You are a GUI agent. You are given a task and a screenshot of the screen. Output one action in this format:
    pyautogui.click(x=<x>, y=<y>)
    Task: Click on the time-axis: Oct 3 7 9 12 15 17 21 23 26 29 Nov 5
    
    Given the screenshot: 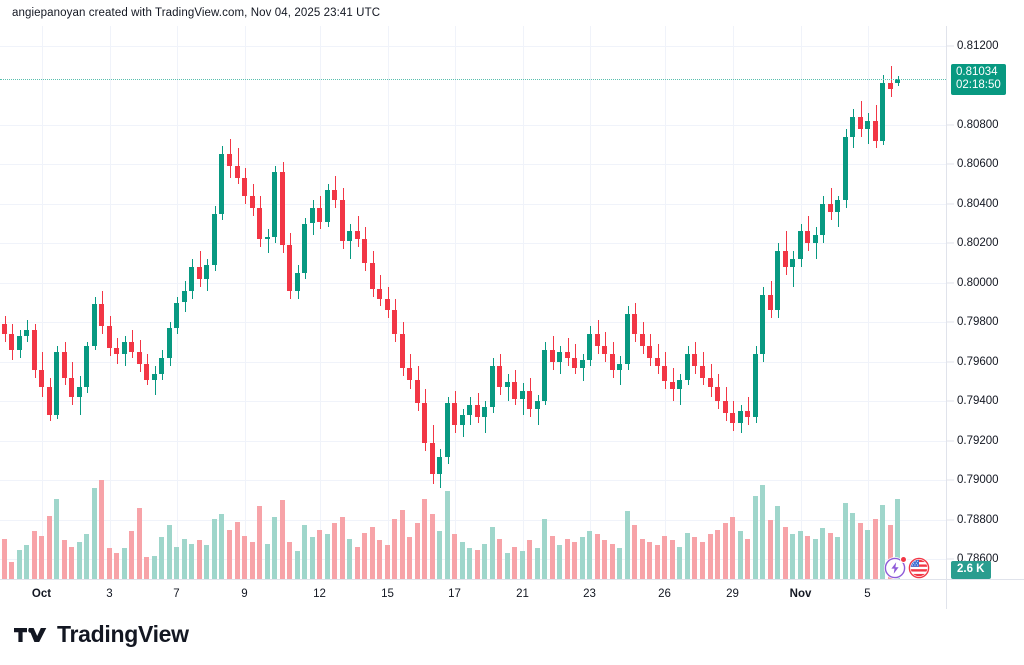 What is the action you would take?
    pyautogui.click(x=512, y=594)
    